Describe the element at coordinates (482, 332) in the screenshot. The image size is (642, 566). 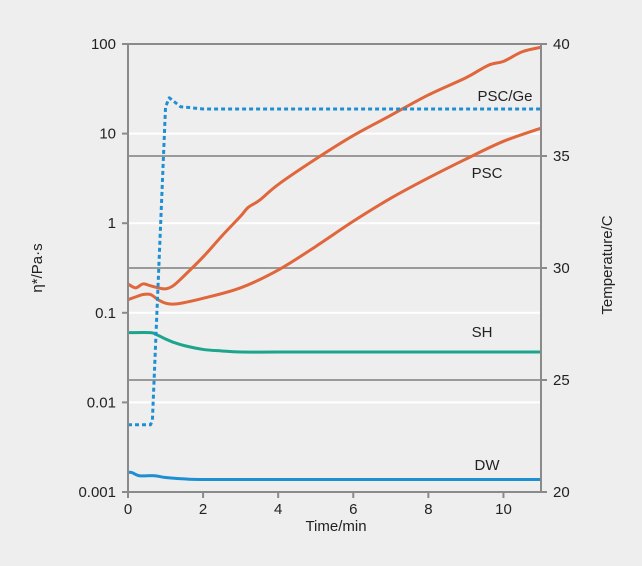
I see `series-label-sh: SH` at that location.